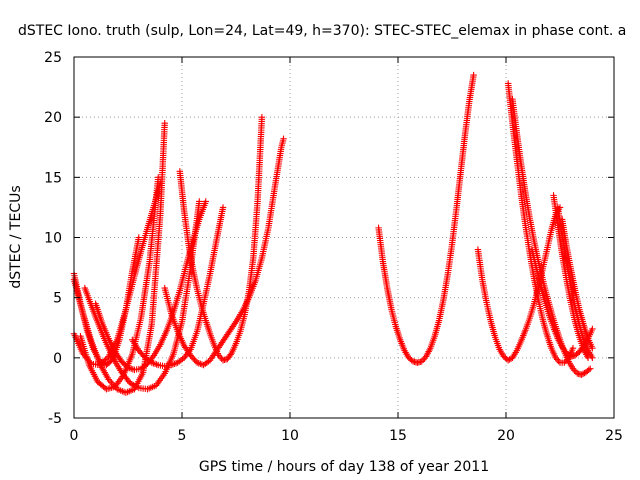 This screenshot has width=640, height=480. Describe the element at coordinates (182, 436) in the screenshot. I see `x-tick-label: 5` at that location.